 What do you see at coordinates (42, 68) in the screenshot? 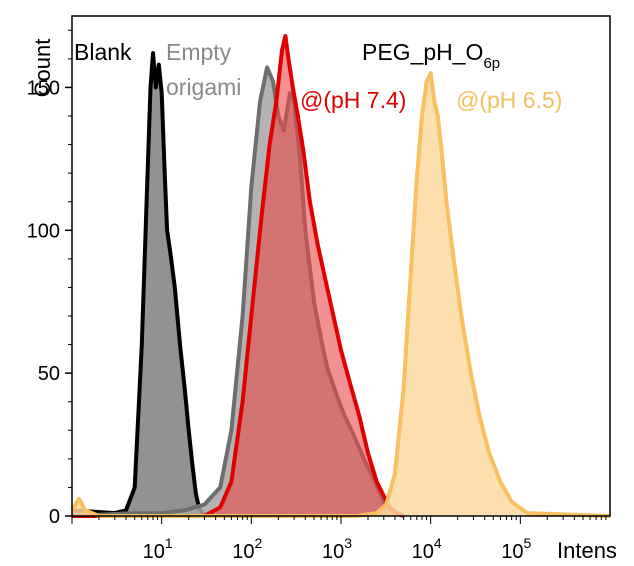
I see `y-axis-title: Count` at bounding box center [42, 68].